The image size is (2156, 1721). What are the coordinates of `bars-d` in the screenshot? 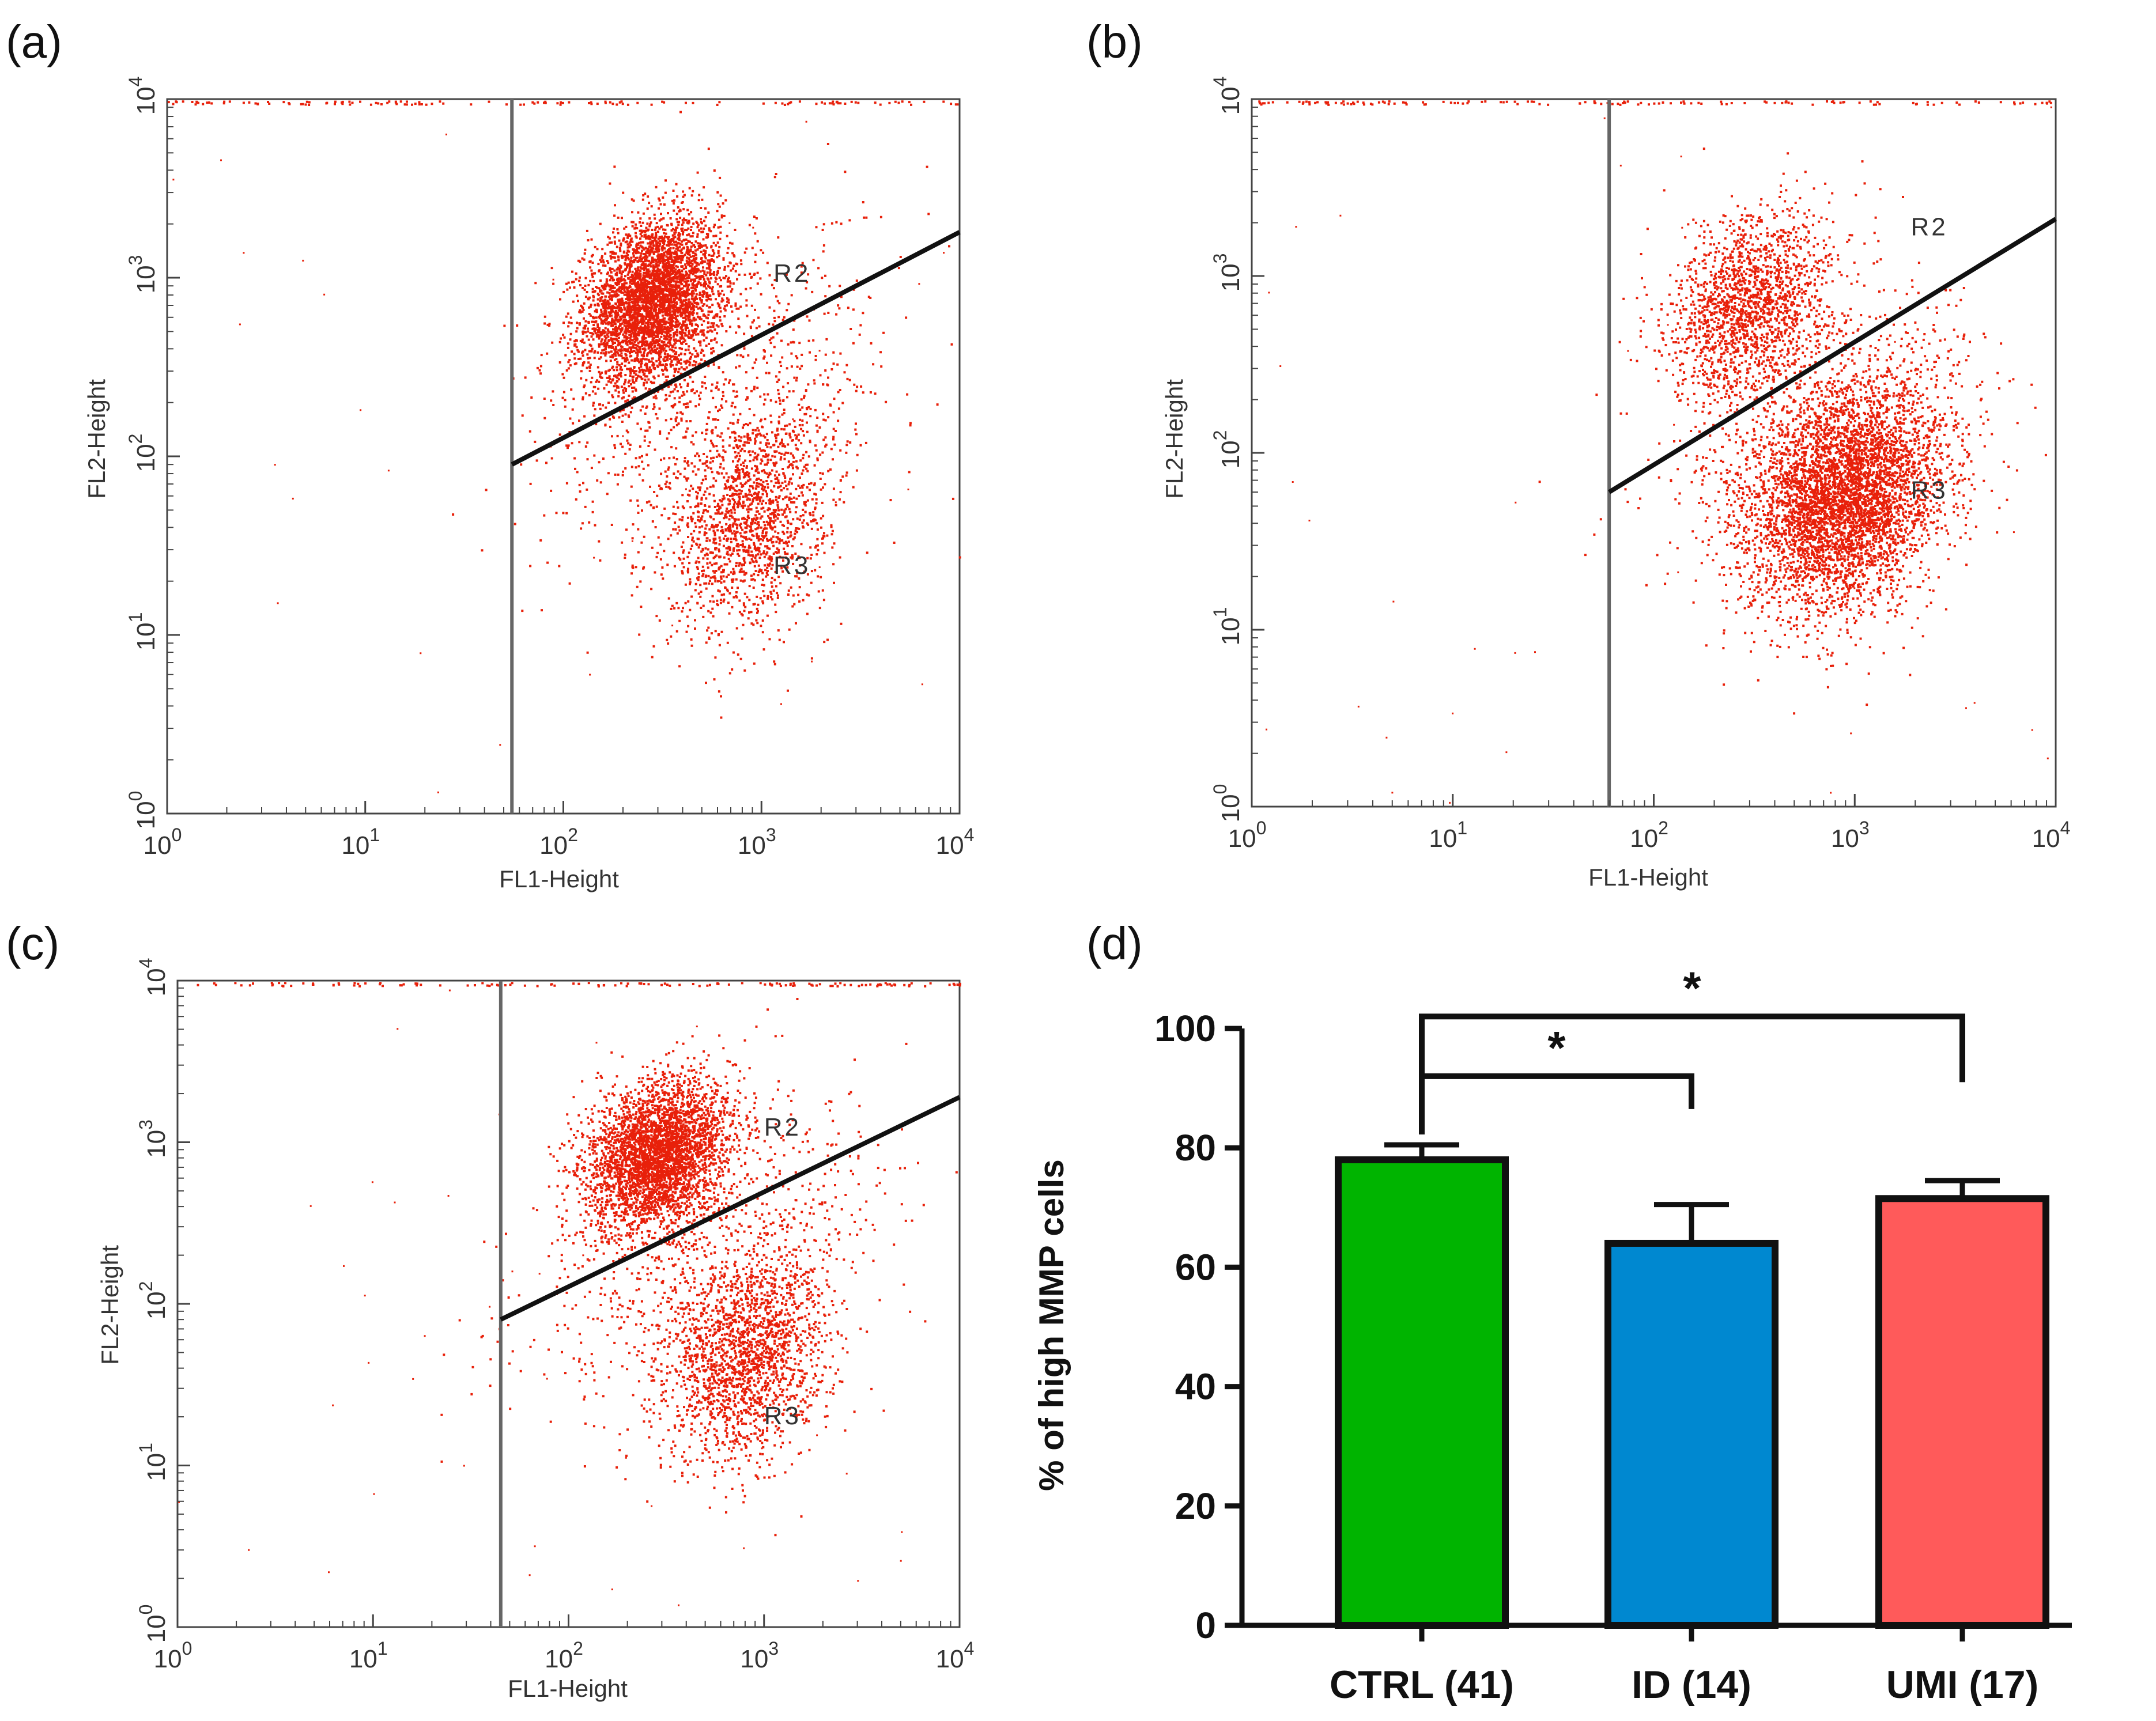 It's located at (1692, 1392).